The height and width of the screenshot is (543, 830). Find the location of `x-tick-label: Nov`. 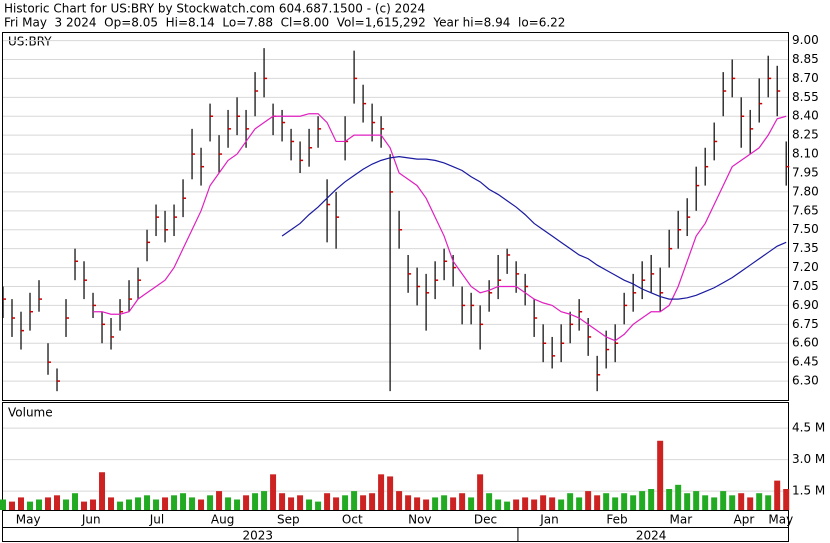

x-tick-label: Nov is located at coordinates (419, 520).